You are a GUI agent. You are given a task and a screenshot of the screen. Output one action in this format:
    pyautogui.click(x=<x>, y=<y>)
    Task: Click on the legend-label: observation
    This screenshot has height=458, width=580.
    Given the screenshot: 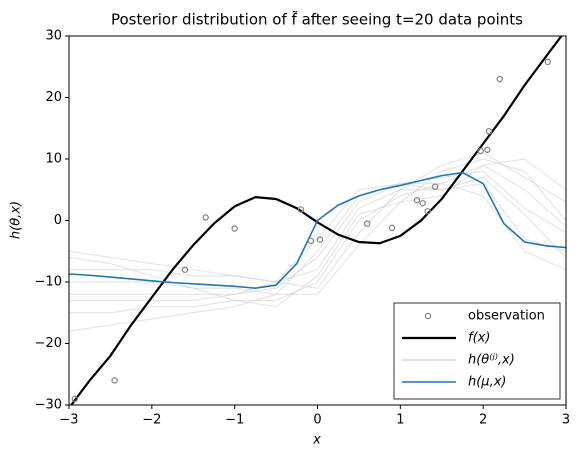 What is the action you would take?
    pyautogui.click(x=506, y=316)
    